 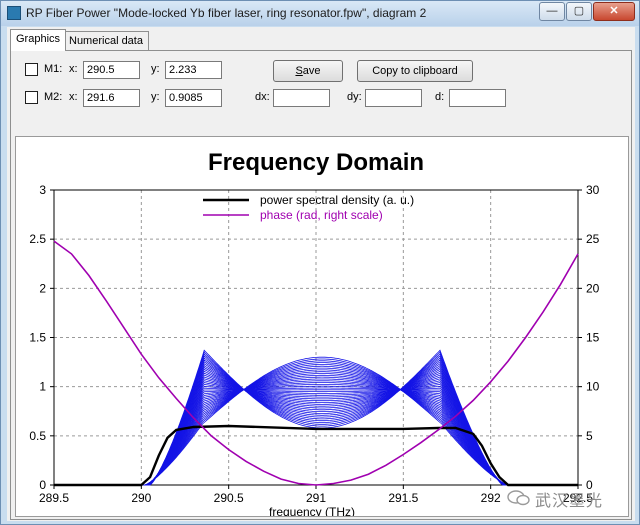 What do you see at coordinates (193, 98) in the screenshot?
I see `m2-y-field` at bounding box center [193, 98].